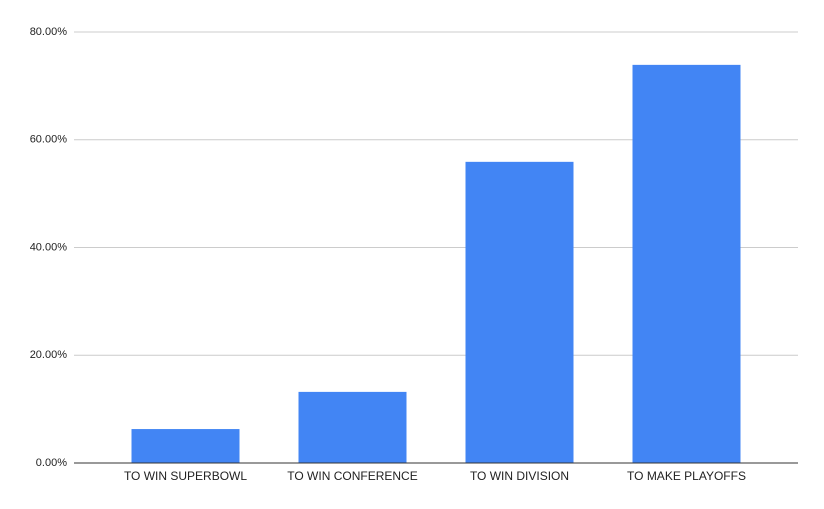 The width and height of the screenshot is (824, 509). I want to click on x-tick-label: TO WIN SUPERBOWL, so click(185, 476).